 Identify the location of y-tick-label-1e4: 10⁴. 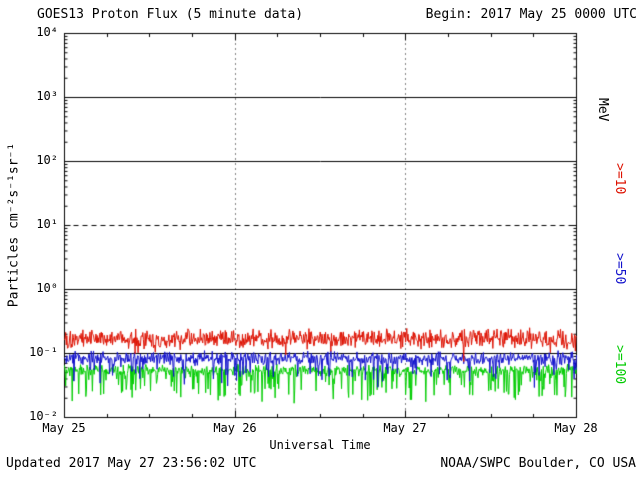
(47, 32).